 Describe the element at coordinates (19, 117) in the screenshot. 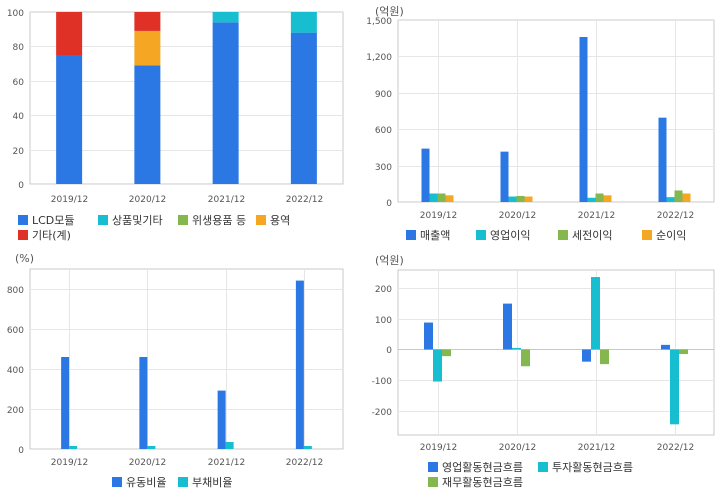

I see `y-tick-label: 40` at that location.